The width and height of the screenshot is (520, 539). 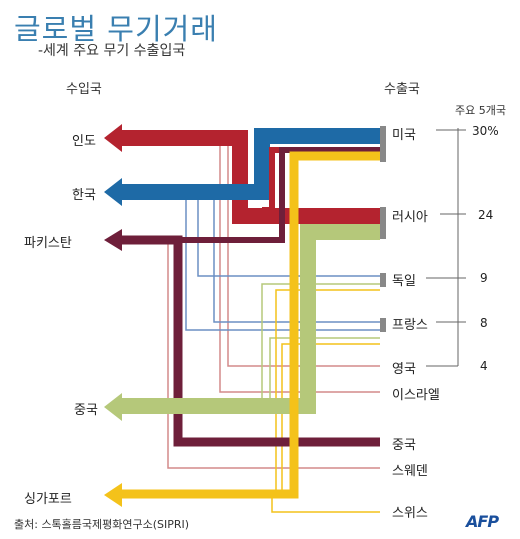 I want to click on share-uk: 4, so click(x=484, y=366).